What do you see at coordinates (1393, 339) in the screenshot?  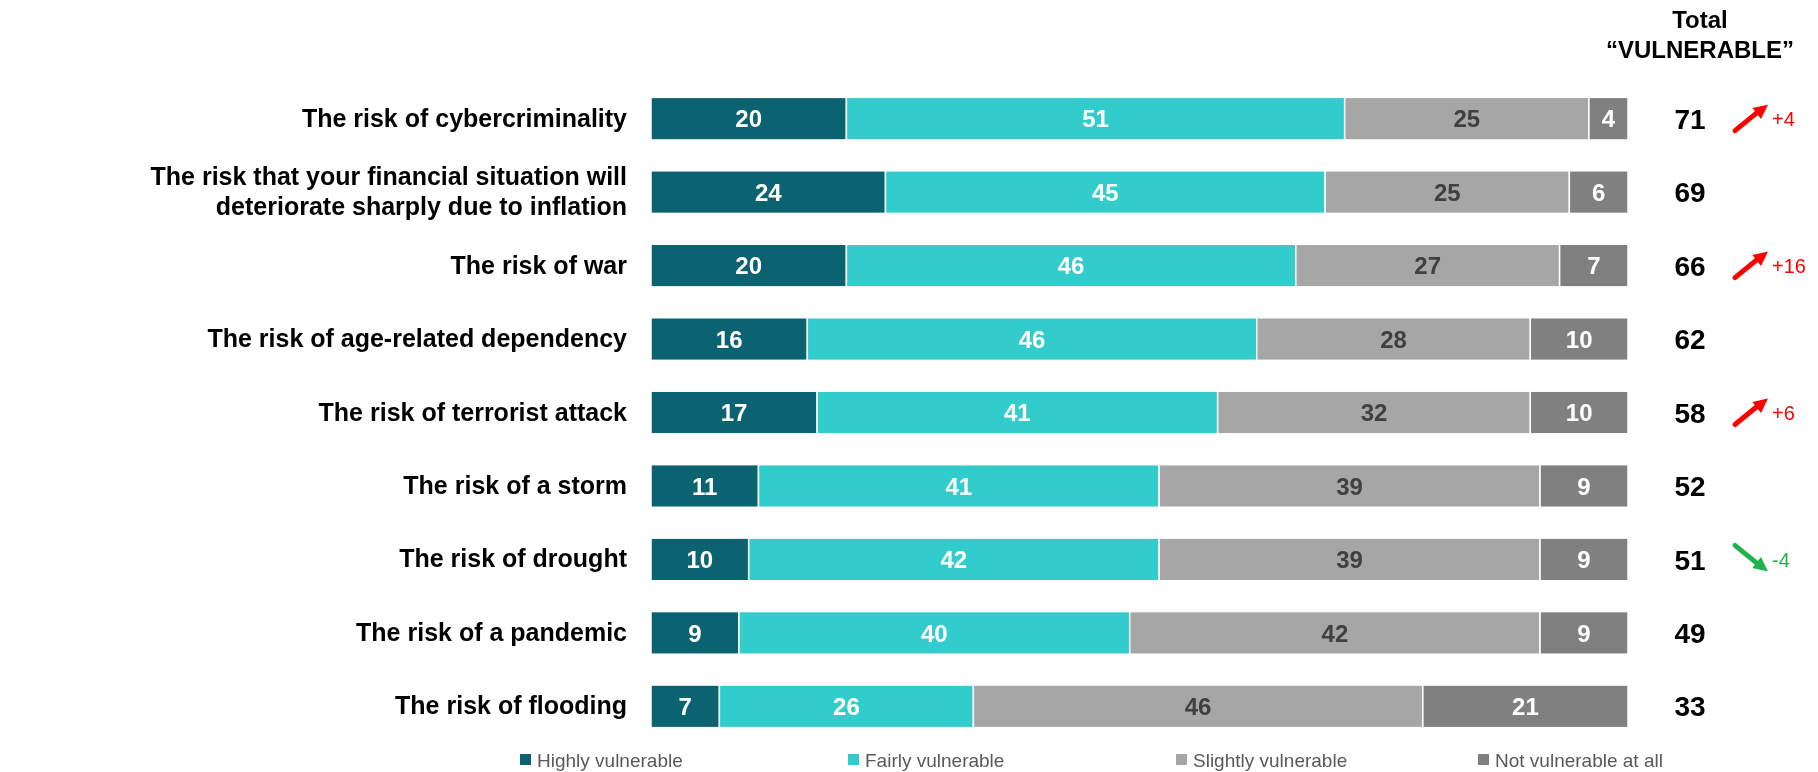 I see `data-label: 28` at bounding box center [1393, 339].